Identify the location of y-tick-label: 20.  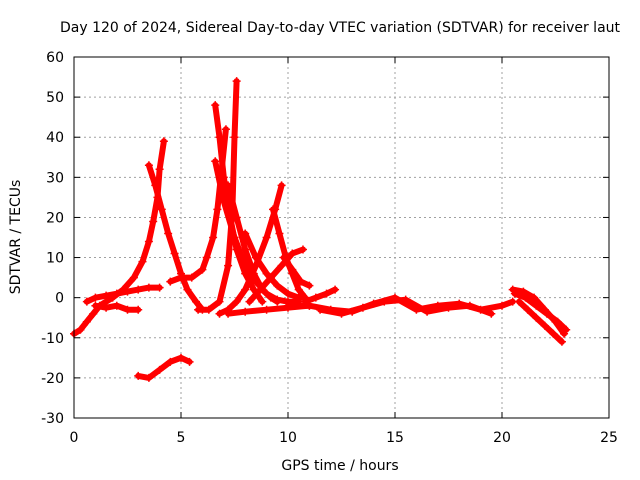
(55, 218).